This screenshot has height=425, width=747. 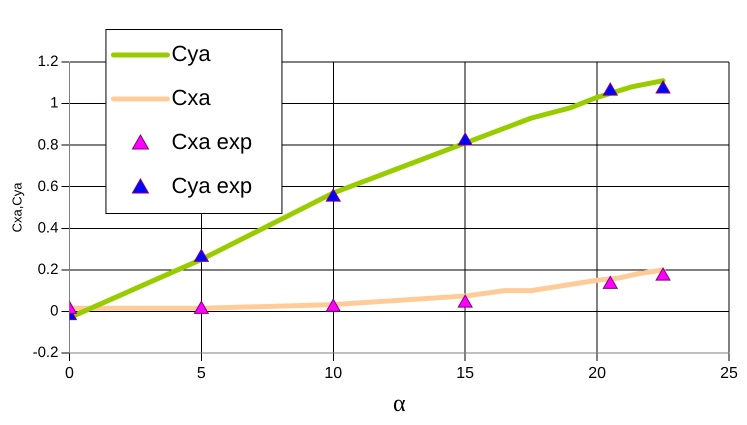 I want to click on y-tick-label: 0.4, so click(x=48, y=227).